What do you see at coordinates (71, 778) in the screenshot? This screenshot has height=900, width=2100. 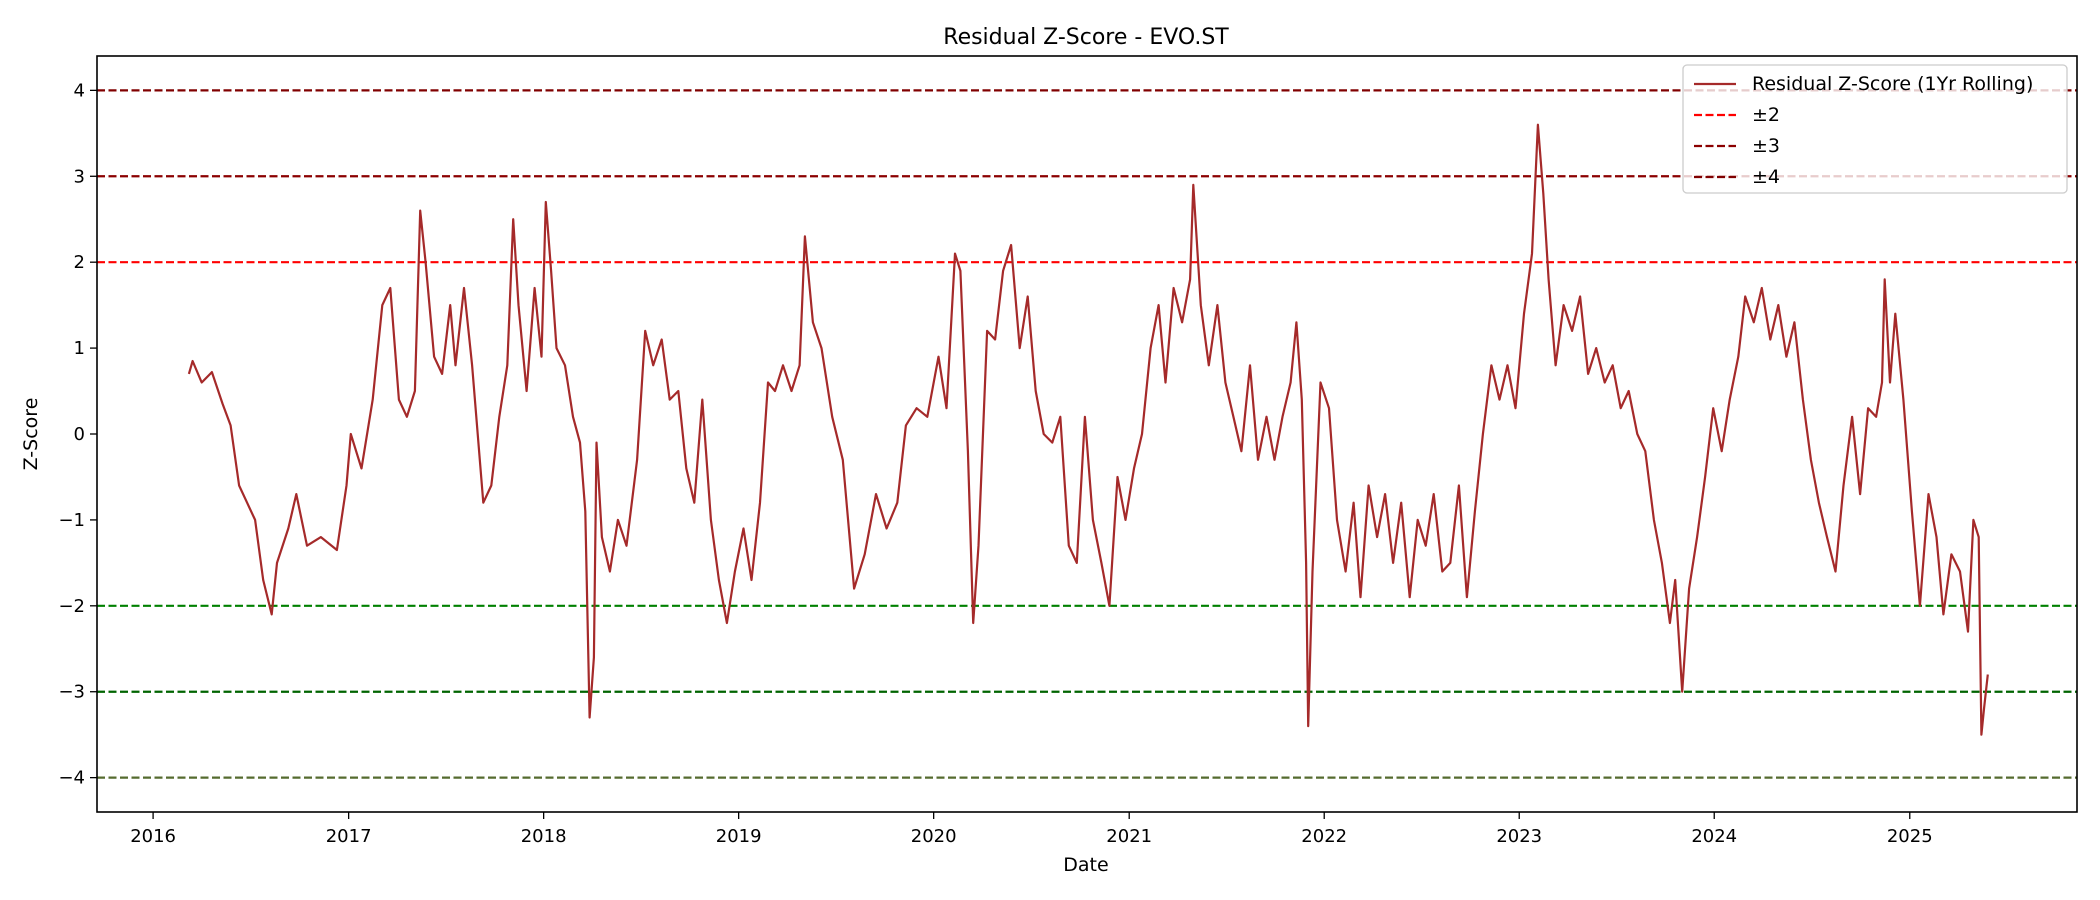 I see `y-tick-label: −4` at bounding box center [71, 778].